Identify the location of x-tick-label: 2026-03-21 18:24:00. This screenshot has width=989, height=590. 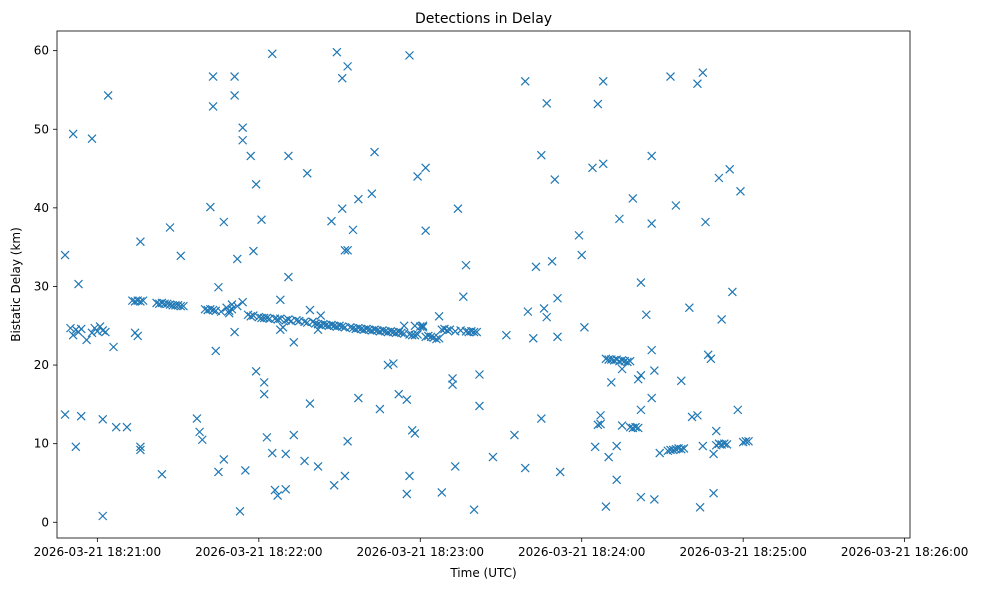
(581, 552).